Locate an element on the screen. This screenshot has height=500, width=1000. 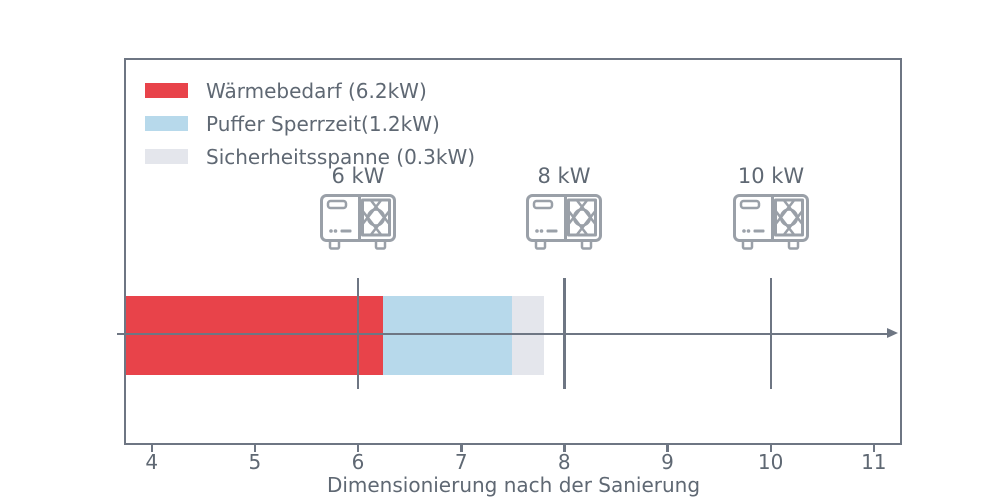
tick-label-11: 11 is located at coordinates (874, 462).